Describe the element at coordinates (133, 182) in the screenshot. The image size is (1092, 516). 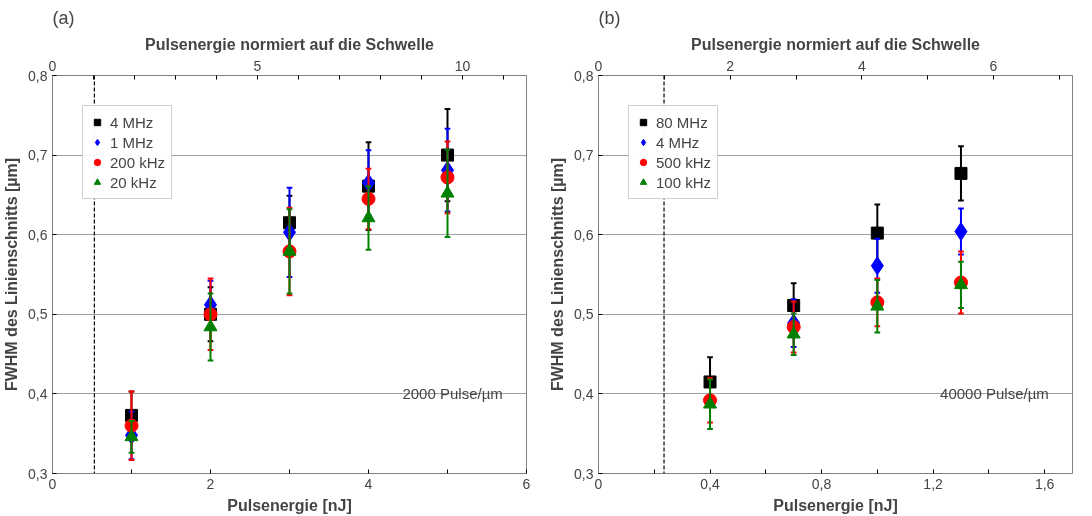
I see `legend-label: 20 kHz` at that location.